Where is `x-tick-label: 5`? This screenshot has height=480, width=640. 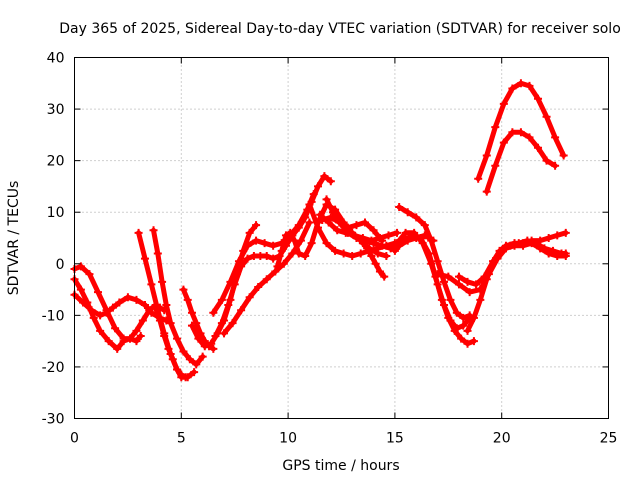
x-tick-label: 5 is located at coordinates (181, 439).